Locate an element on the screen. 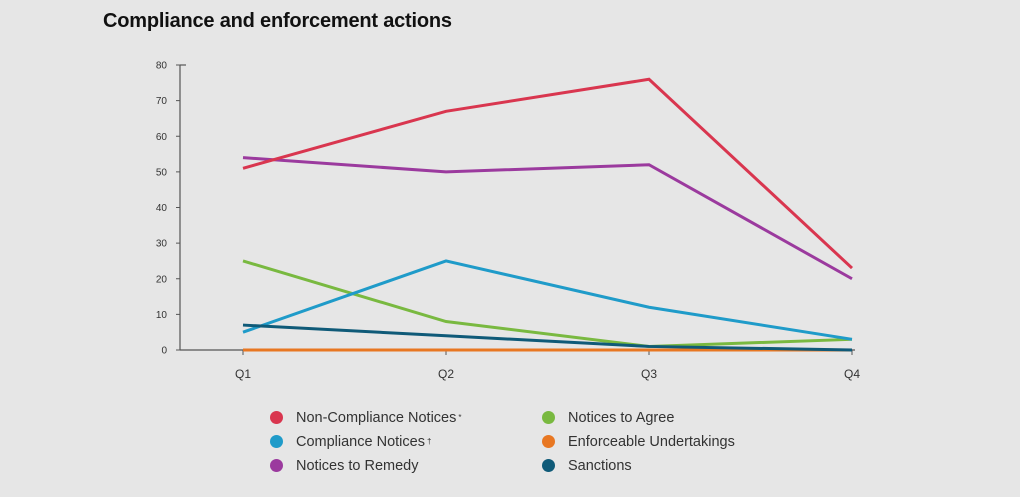  y-tick-label: 40 is located at coordinates (162, 208).